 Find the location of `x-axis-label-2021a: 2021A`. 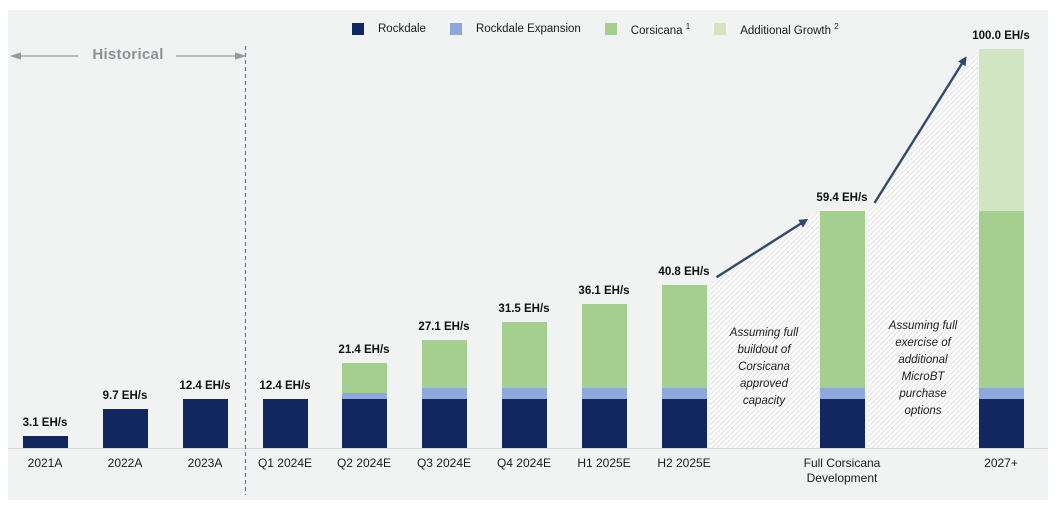

x-axis-label-2021a: 2021A is located at coordinates (45, 463).